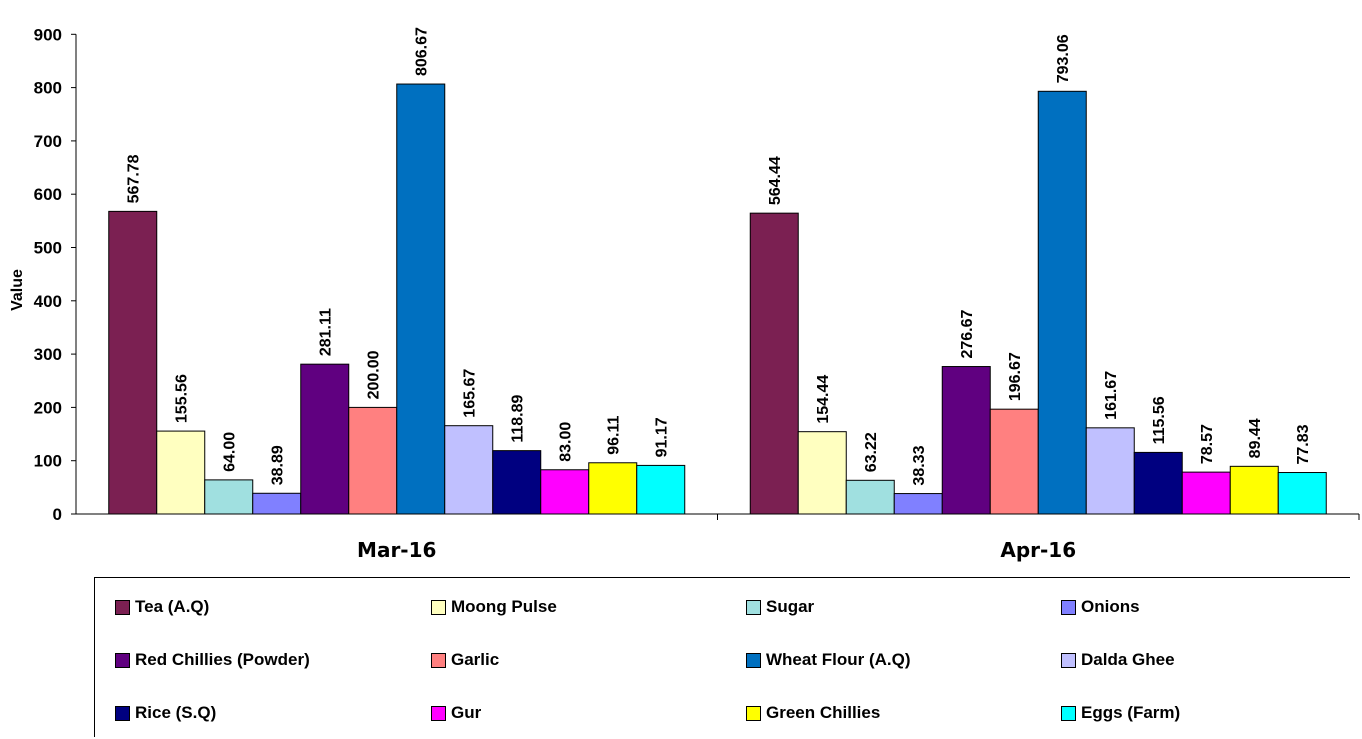  I want to click on legend-label: Garlic, so click(475, 659).